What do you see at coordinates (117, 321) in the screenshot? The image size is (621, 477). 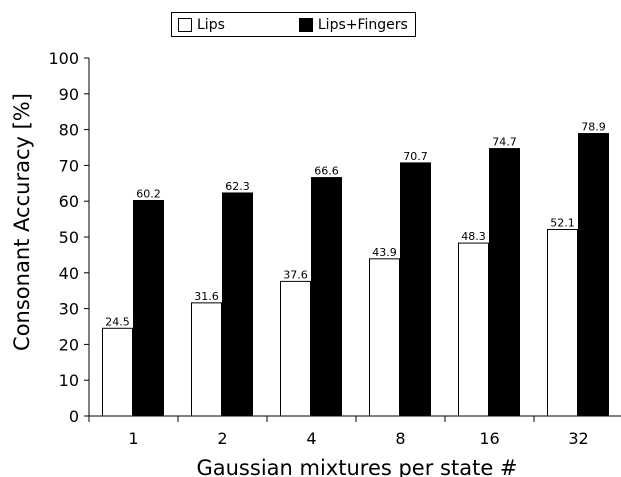 I see `bar-value-label: 24.5` at bounding box center [117, 321].